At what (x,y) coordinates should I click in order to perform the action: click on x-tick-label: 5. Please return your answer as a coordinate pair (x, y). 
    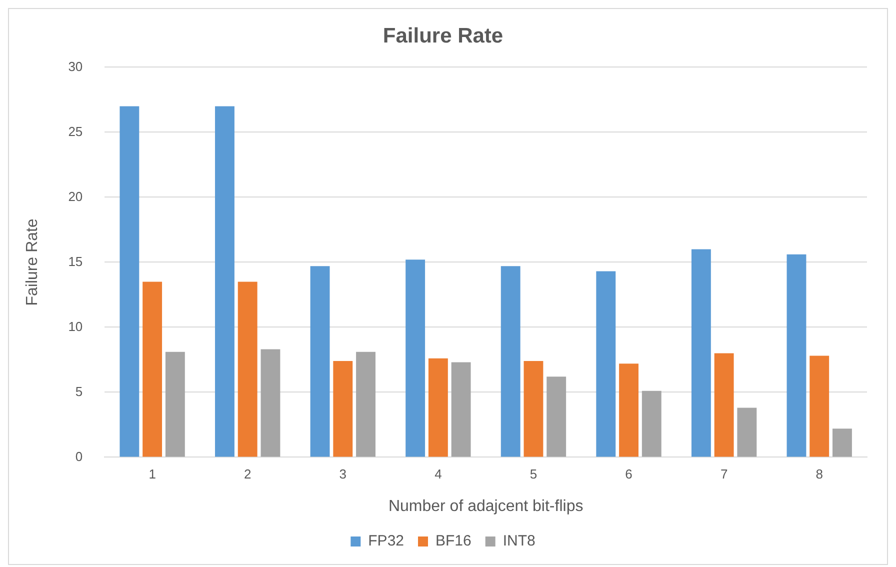
    Looking at the image, I should click on (534, 474).